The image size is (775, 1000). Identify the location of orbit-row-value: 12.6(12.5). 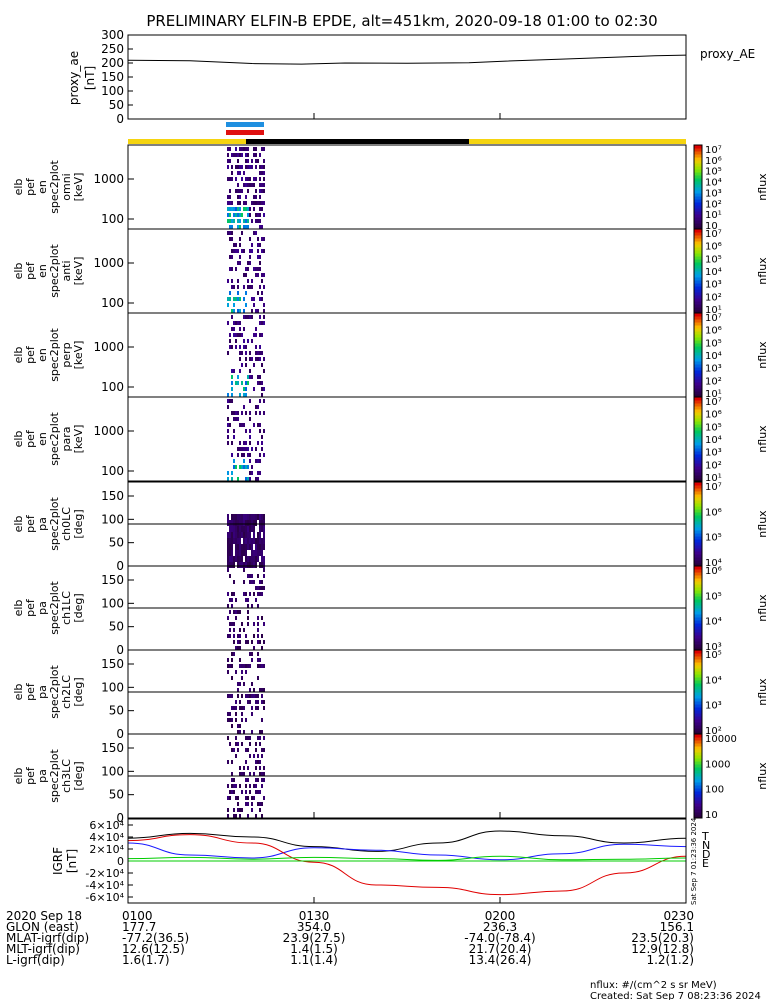
(153, 949).